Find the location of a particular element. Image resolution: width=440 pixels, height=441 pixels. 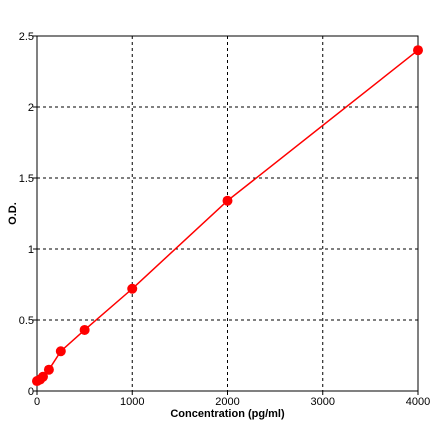

y-tick-label: 2 is located at coordinates (31, 108).